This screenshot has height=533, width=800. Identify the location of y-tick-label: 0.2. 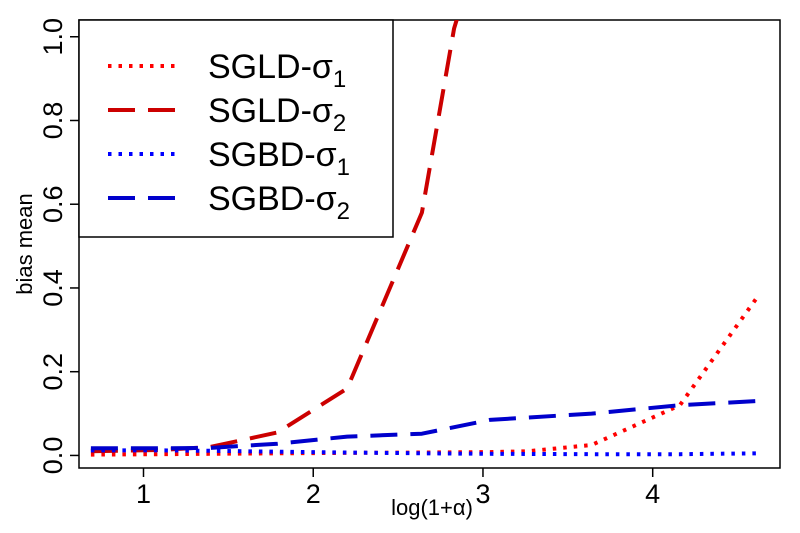
(53, 372).